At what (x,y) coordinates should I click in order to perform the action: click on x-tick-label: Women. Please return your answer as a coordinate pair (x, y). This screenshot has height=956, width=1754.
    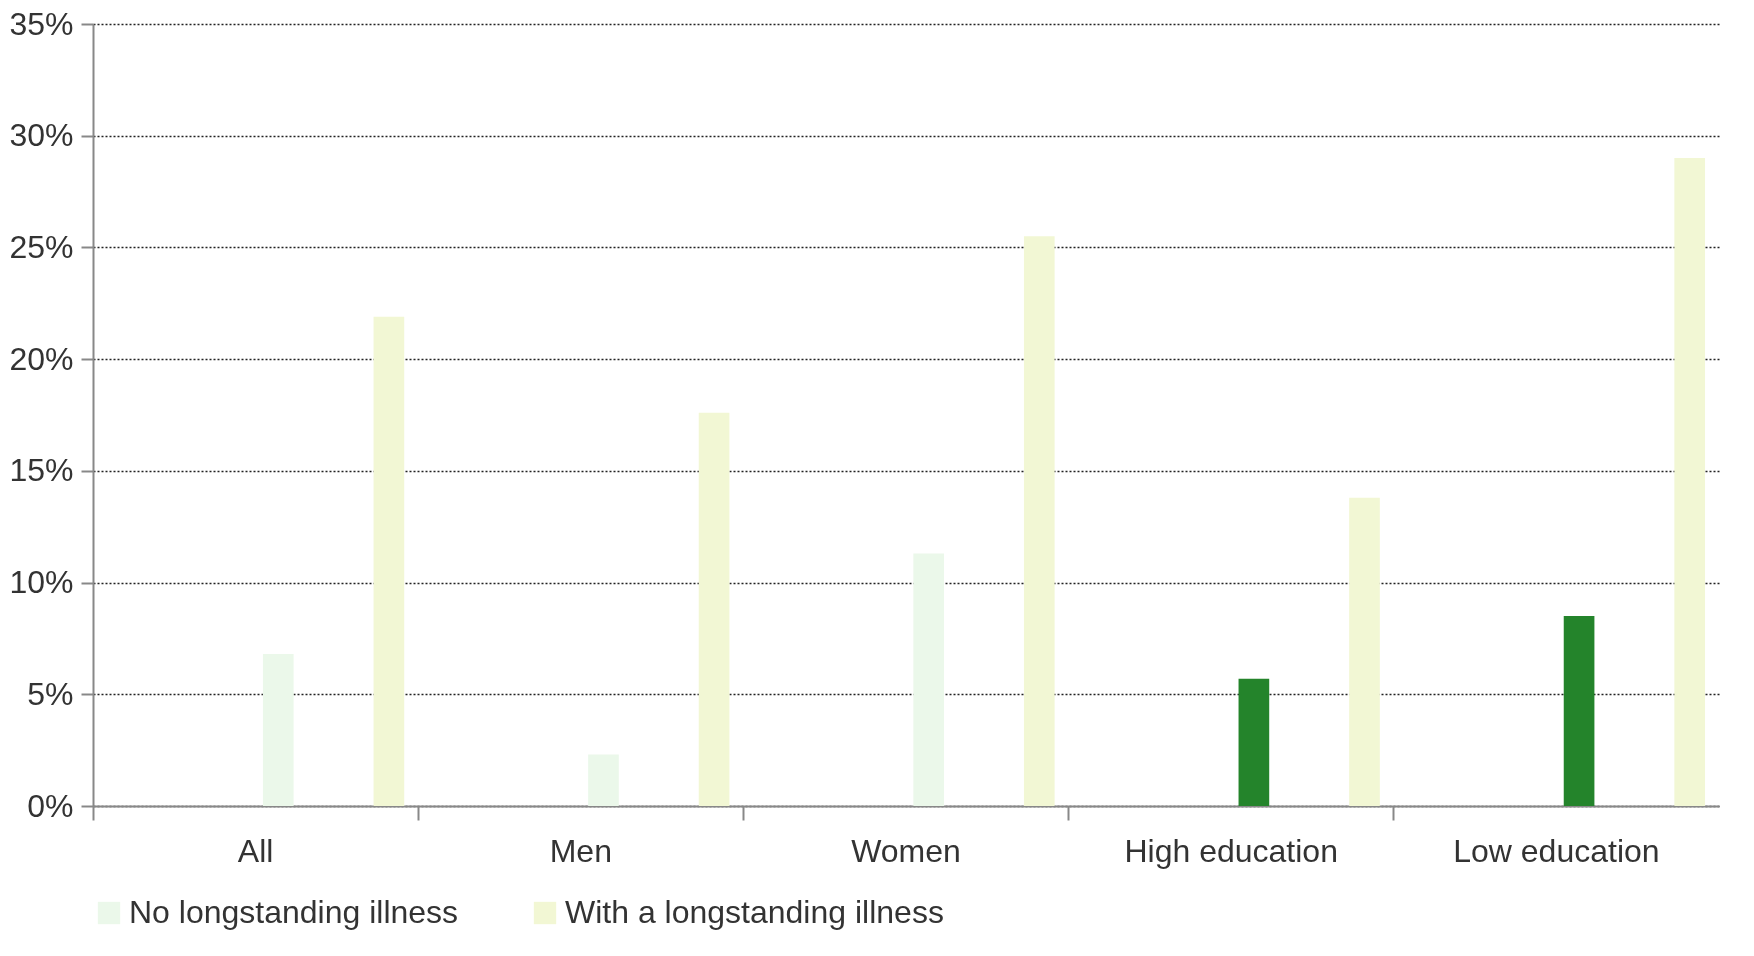
    Looking at the image, I should click on (906, 850).